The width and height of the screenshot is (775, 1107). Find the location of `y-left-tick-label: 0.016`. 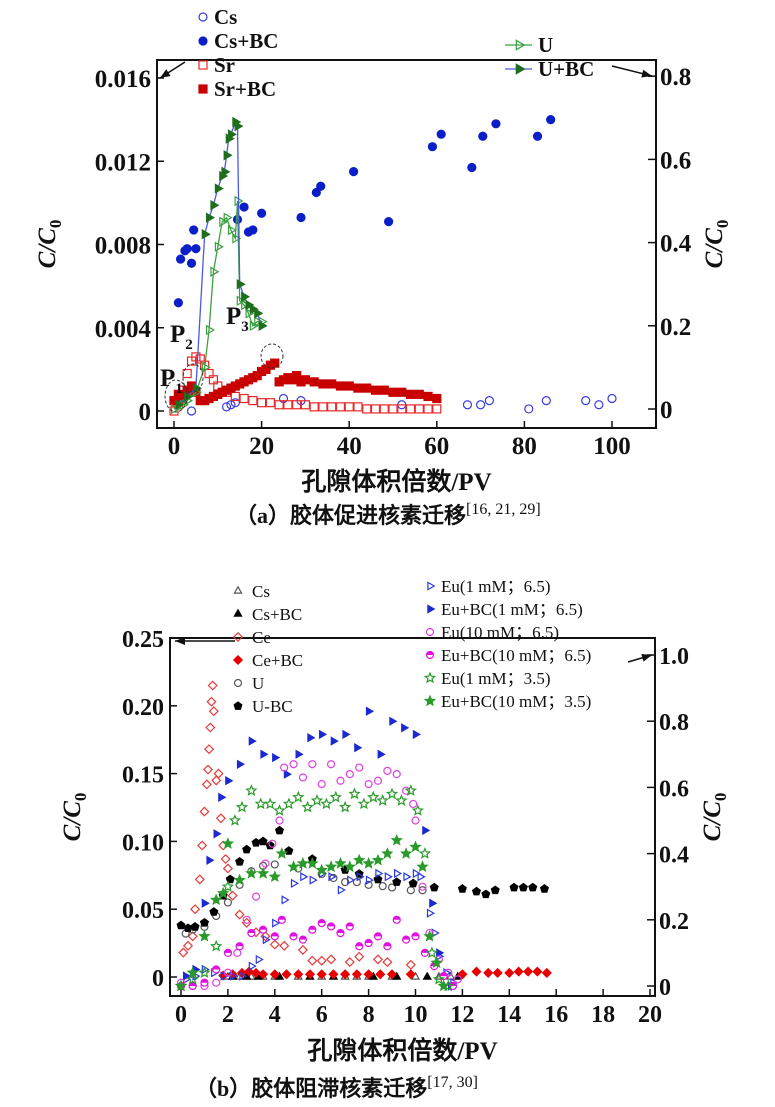

y-left-tick-label: 0.016 is located at coordinates (123, 79).